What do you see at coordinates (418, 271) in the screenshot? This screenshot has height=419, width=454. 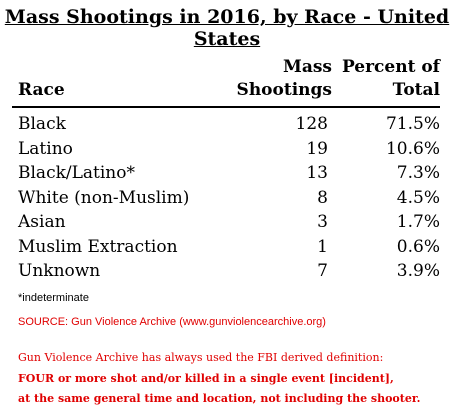 I see `percent-cell: 3.9%` at bounding box center [418, 271].